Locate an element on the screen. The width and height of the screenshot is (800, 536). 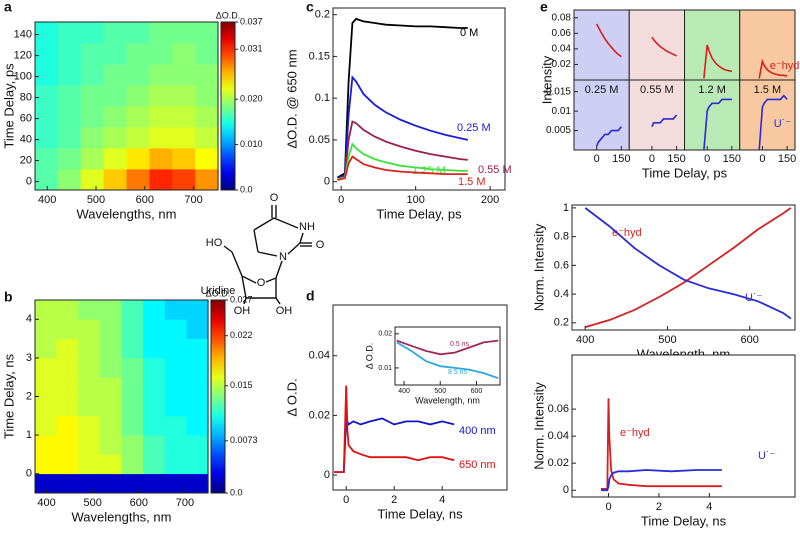
y-tick-label: 0.04 is located at coordinates (562, 49).